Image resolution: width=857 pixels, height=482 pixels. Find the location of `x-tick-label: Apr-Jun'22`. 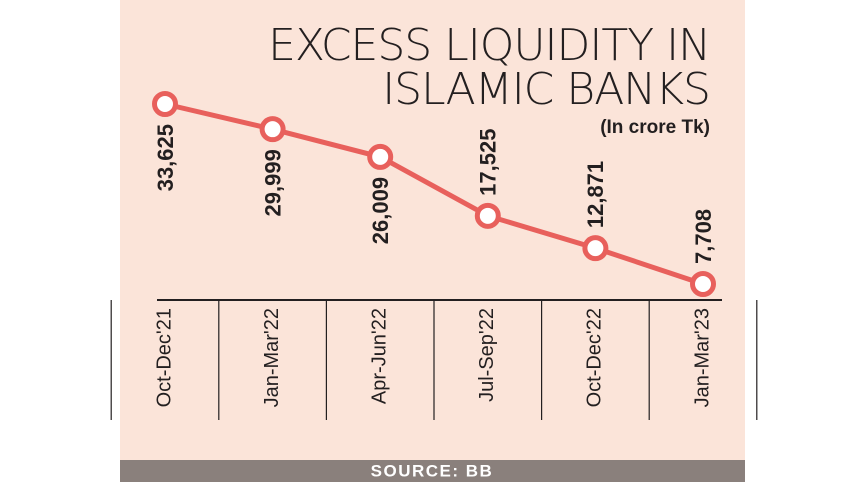

x-tick-label: Apr-Jun'22 is located at coordinates (379, 356).